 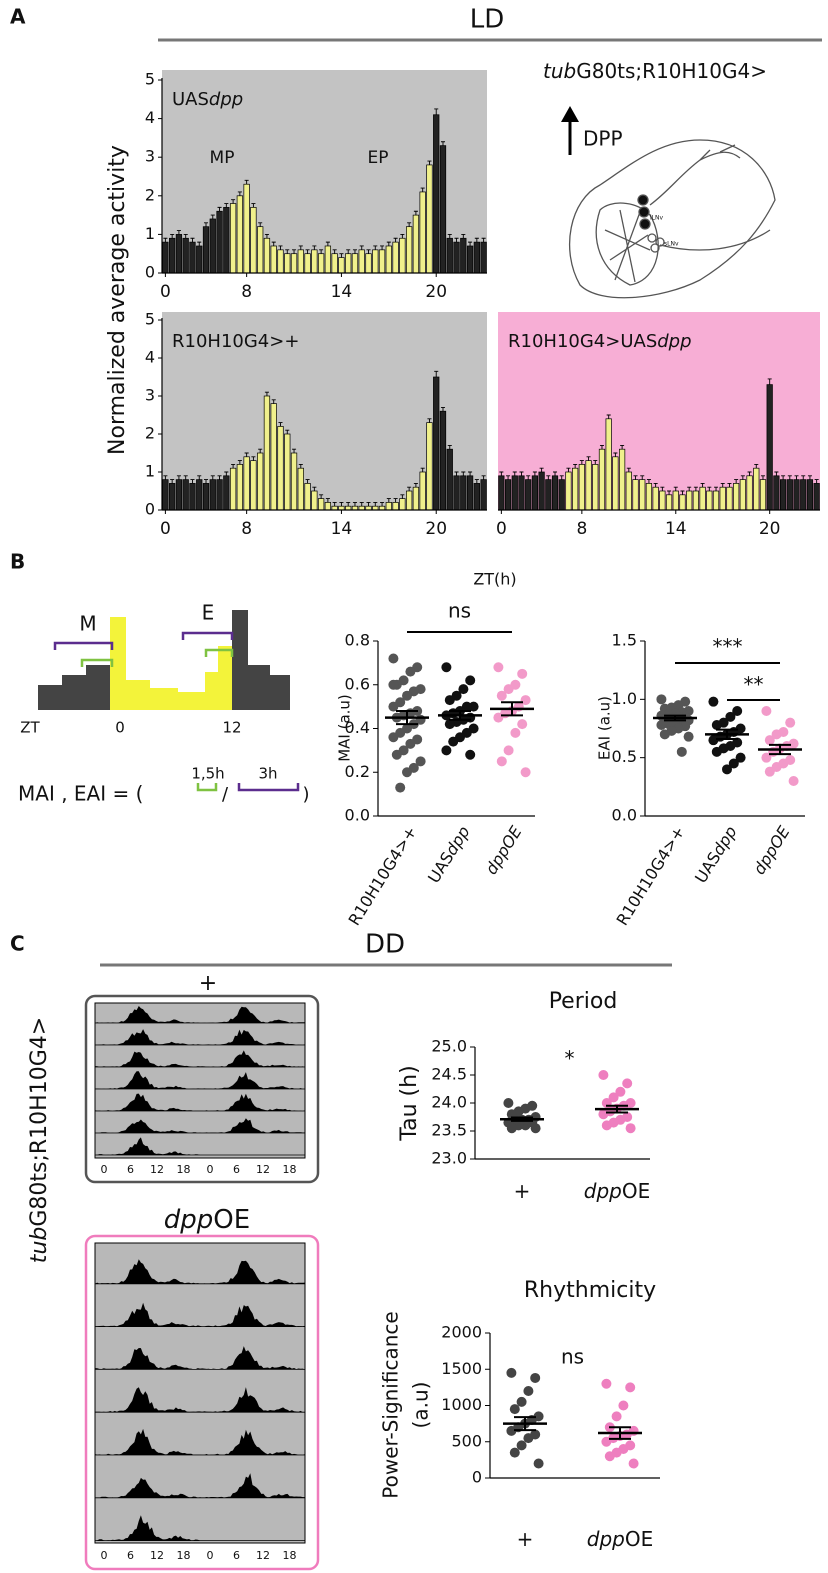 I want to click on formula: /, so click(x=225, y=794).